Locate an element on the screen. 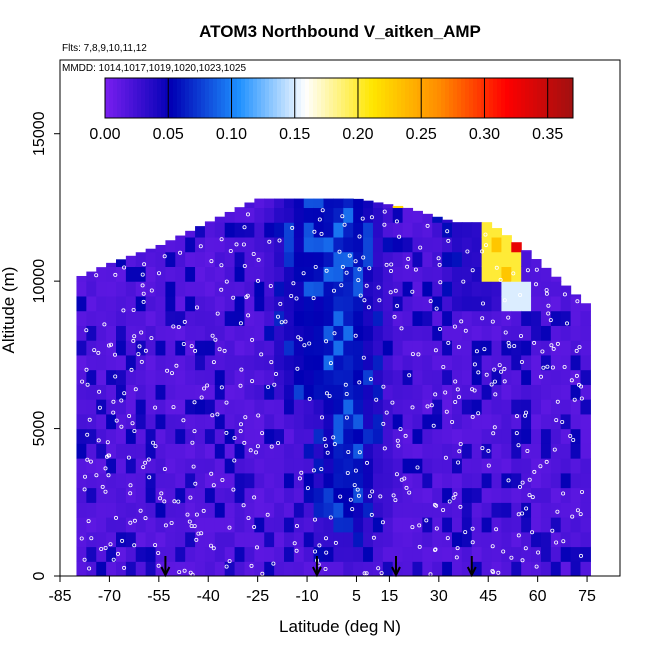 The width and height of the screenshot is (650, 650). colorbar-tick-label: 0.20 is located at coordinates (357, 134).